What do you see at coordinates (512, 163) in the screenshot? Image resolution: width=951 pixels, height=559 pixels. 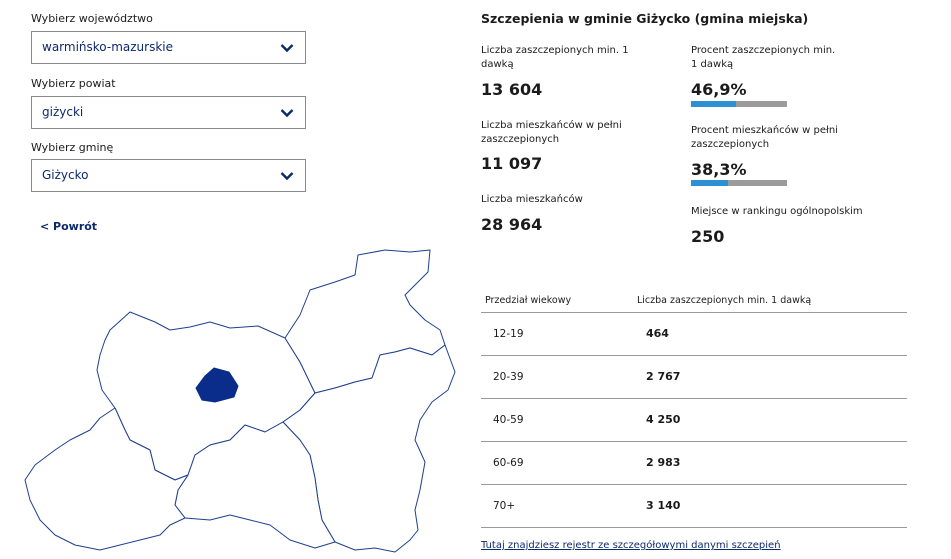 I see `fully-vaccinated-value: 11 097` at bounding box center [512, 163].